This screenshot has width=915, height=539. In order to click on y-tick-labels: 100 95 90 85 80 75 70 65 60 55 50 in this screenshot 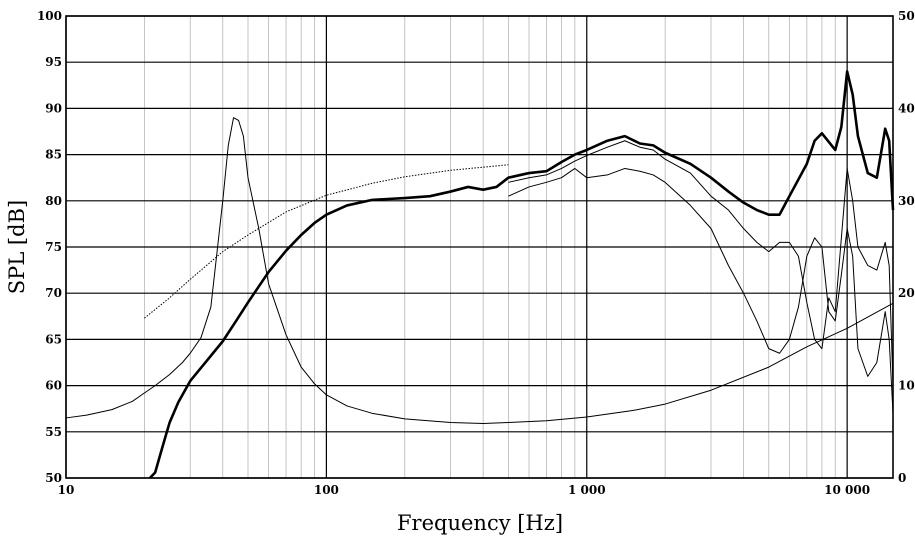, I will do `click(49, 247)`.